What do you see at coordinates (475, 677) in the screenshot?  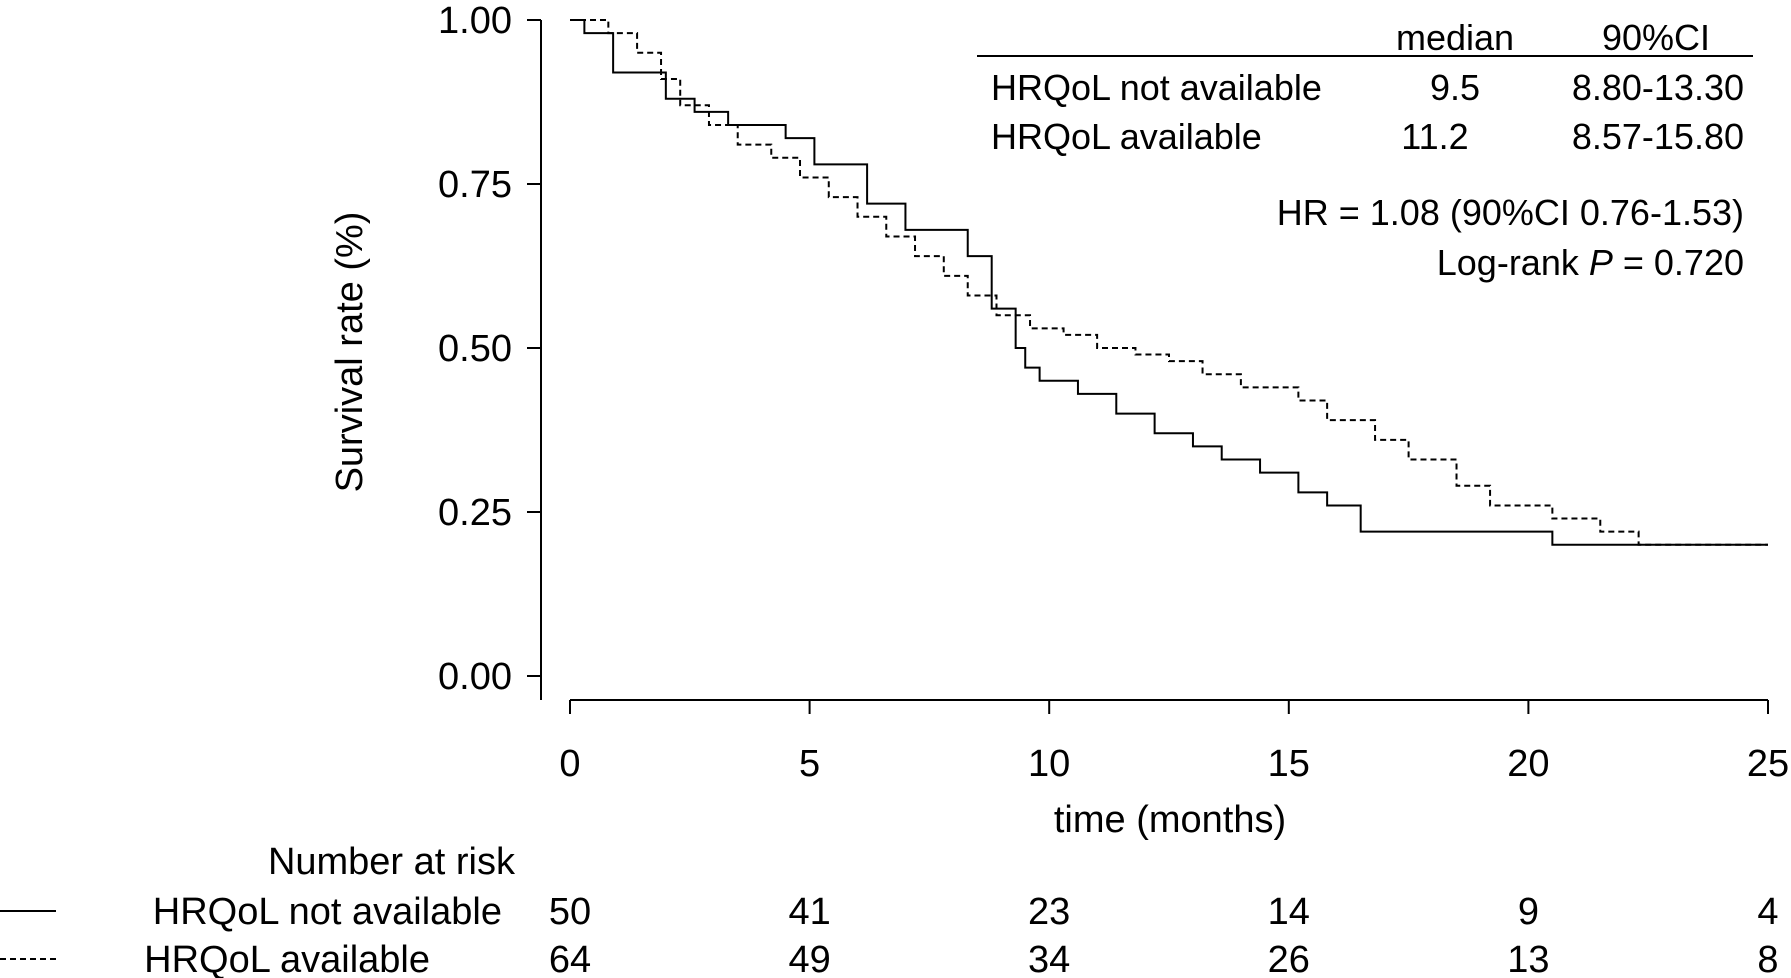 I see `y-tick-label: 0.00` at bounding box center [475, 677].